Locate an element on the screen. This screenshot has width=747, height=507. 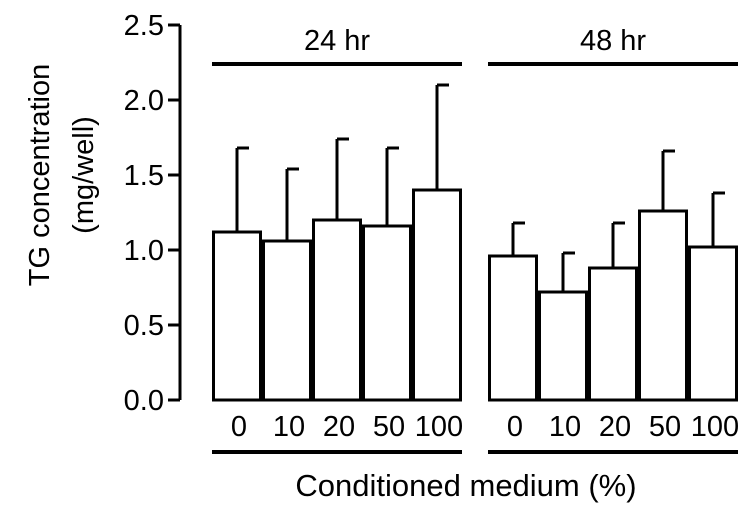
y-tick-label: 1.0 is located at coordinates (144, 251).